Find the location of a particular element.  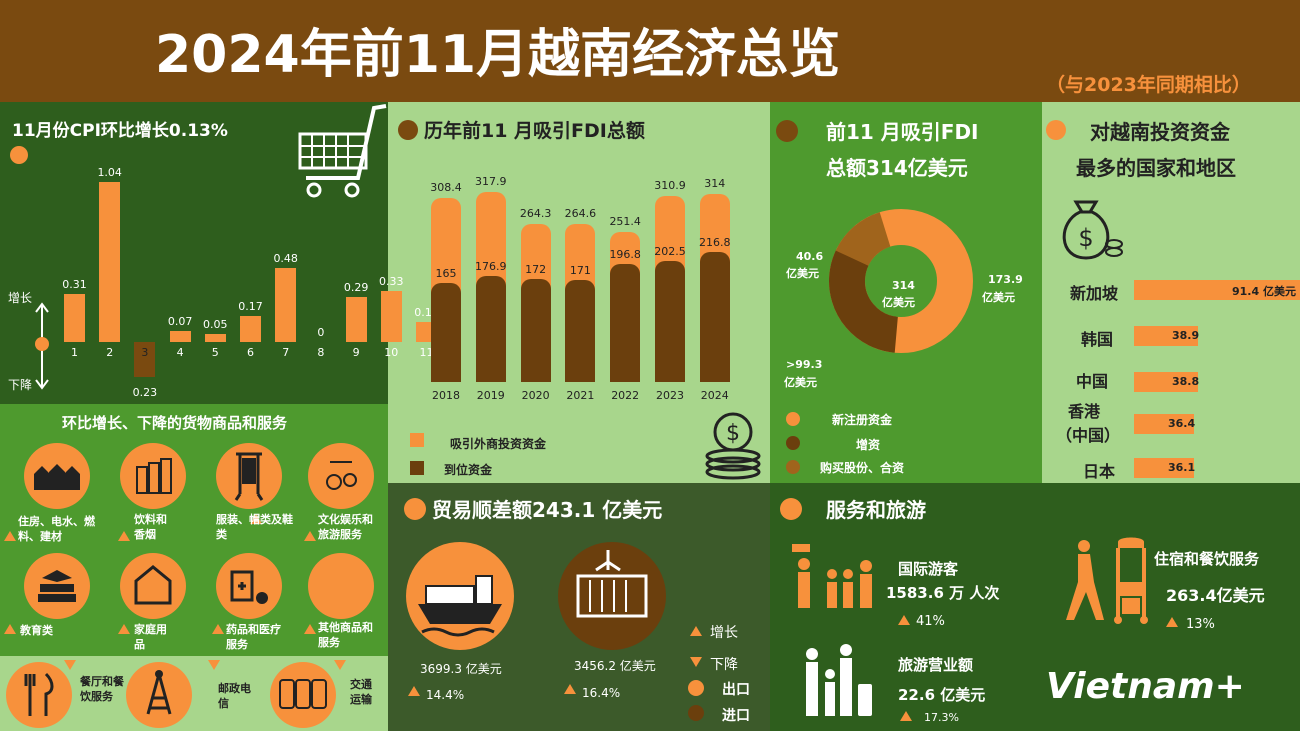

household-icon is located at coordinates (153, 586).